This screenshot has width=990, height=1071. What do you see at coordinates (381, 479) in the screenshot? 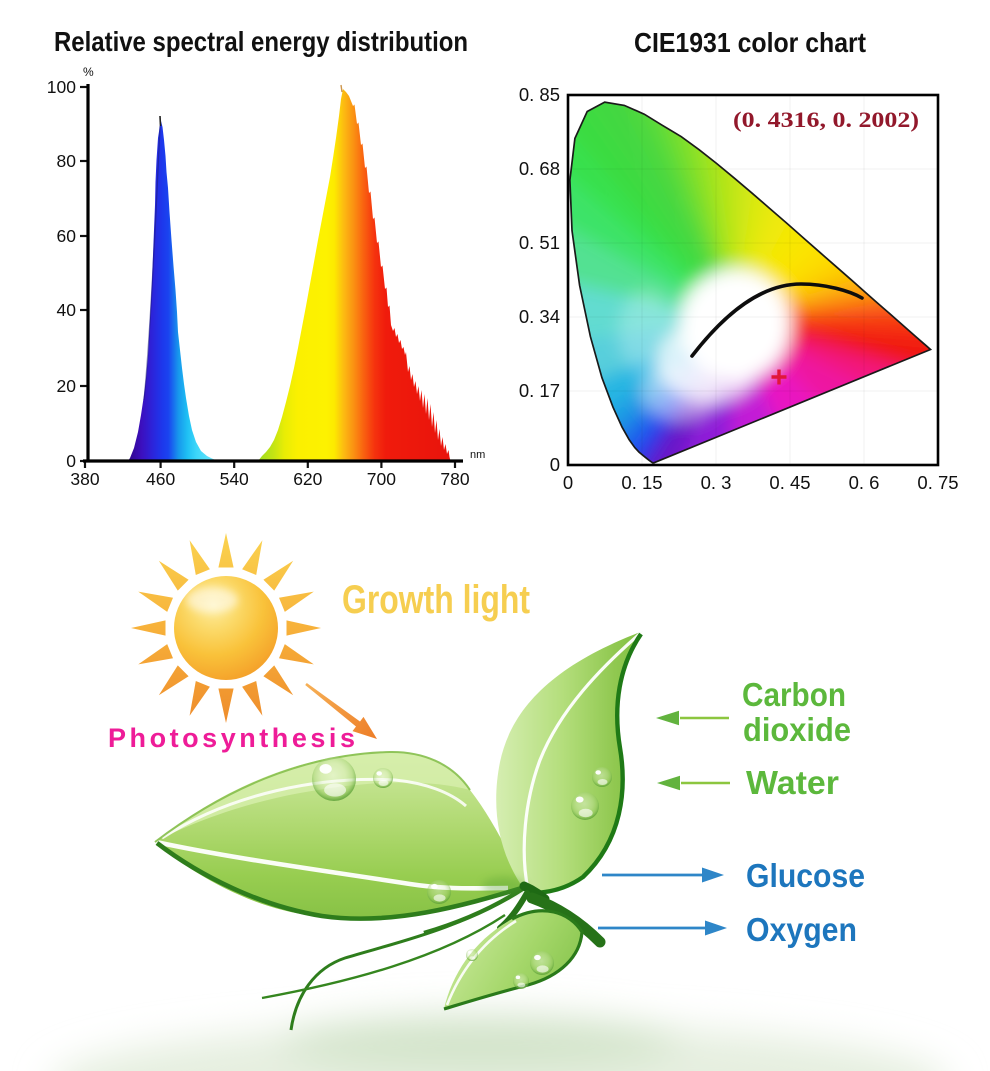
I see `svg-text: 700` at bounding box center [381, 479].